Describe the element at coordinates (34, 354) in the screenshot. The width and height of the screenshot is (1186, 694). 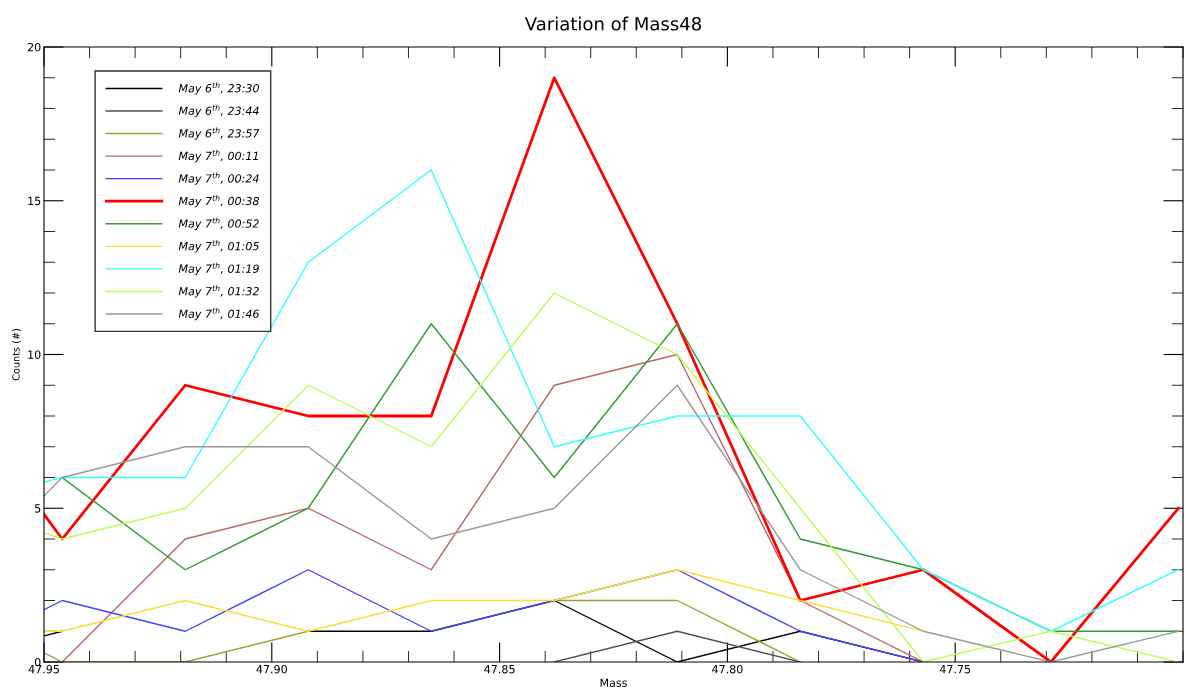
I see `y-tick-label: 10` at that location.